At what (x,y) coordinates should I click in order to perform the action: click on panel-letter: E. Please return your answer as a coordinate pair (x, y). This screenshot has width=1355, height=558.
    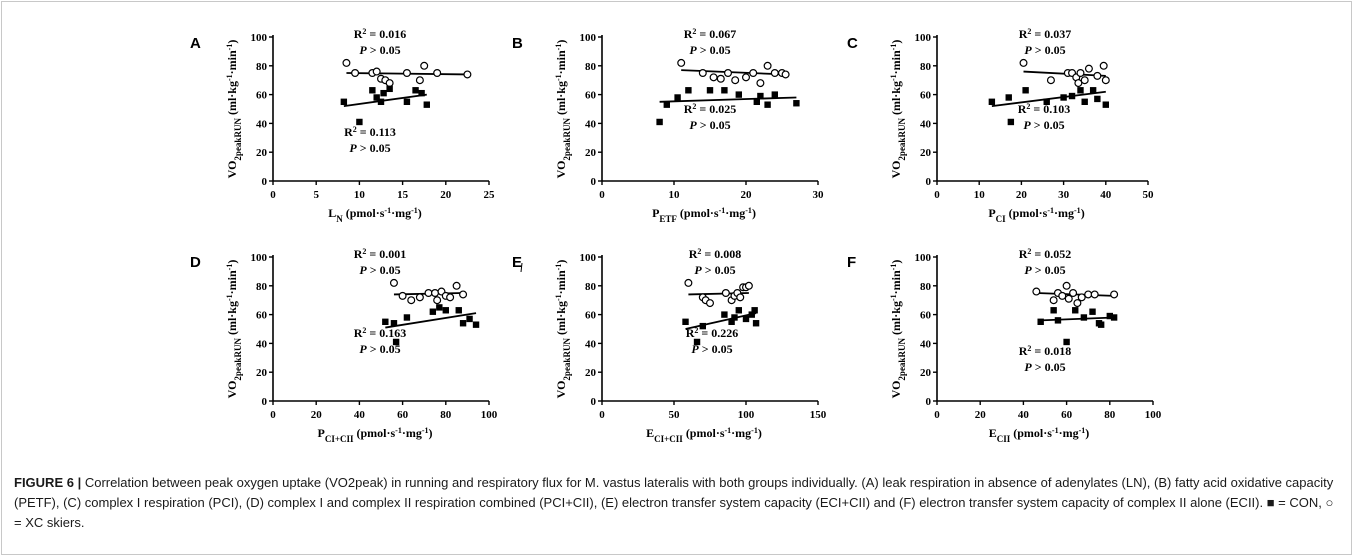
    Looking at the image, I should click on (517, 262).